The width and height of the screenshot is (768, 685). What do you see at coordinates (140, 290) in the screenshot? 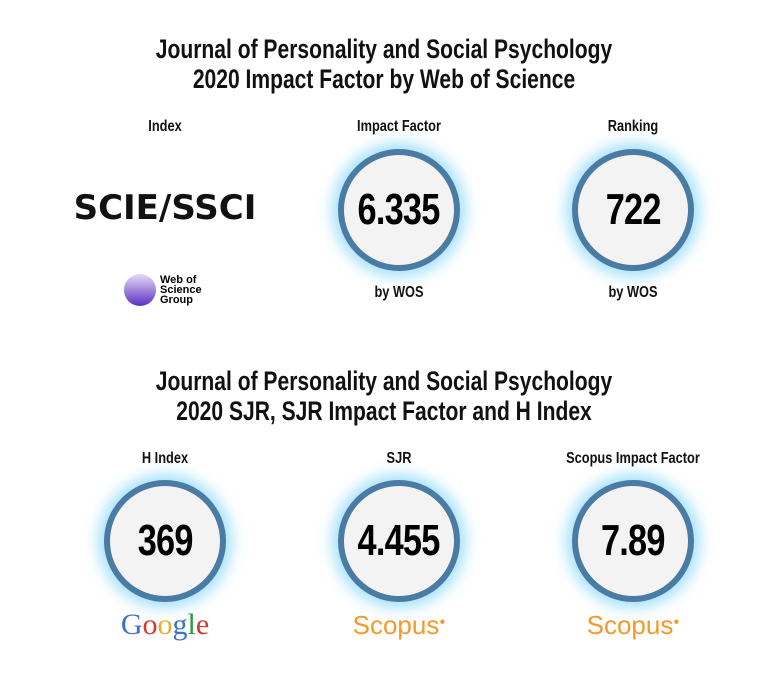
I see `wos-logo-icon` at bounding box center [140, 290].